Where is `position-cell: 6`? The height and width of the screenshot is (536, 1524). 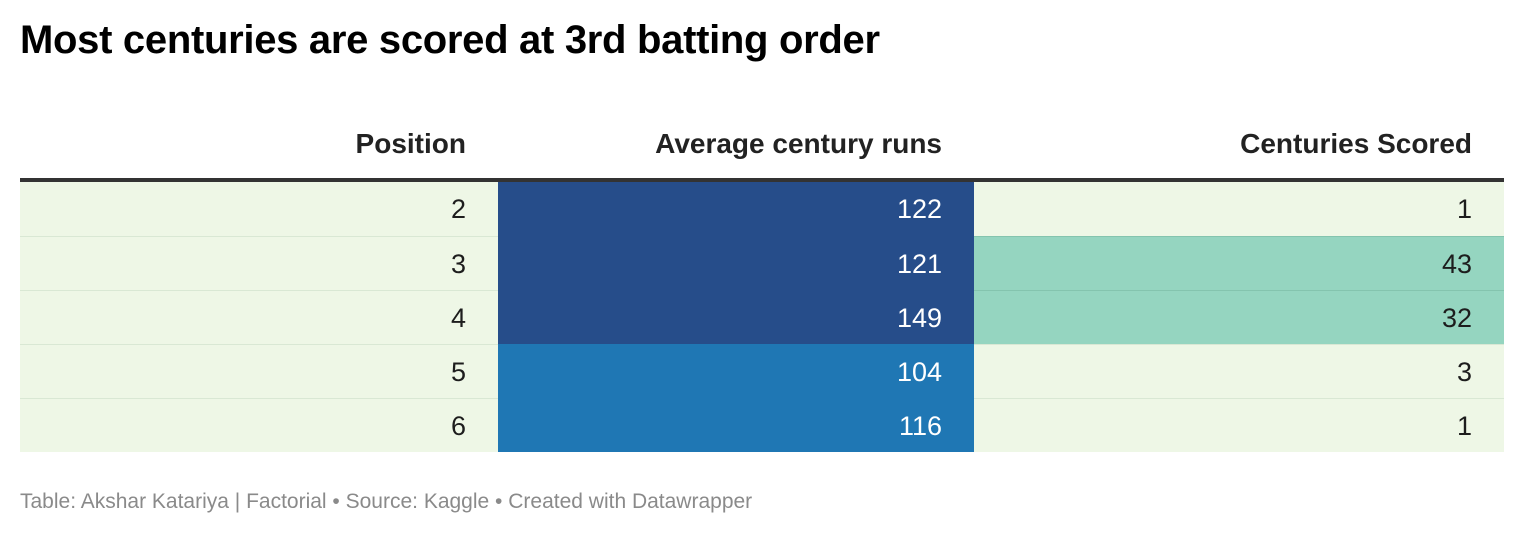 position-cell: 6 is located at coordinates (259, 425).